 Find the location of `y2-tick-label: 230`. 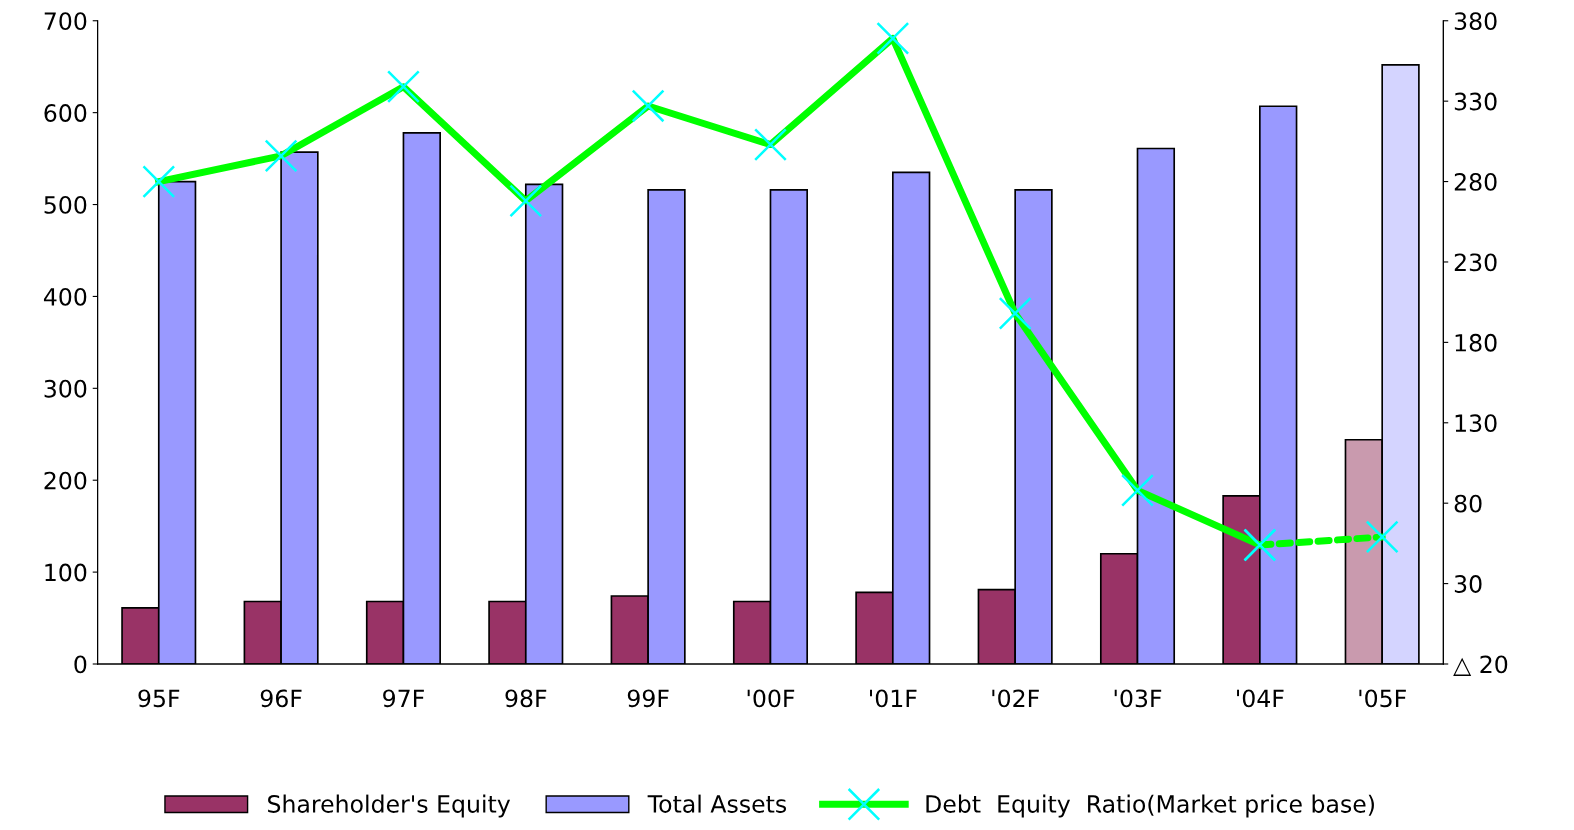

y2-tick-label: 230 is located at coordinates (1475, 262).